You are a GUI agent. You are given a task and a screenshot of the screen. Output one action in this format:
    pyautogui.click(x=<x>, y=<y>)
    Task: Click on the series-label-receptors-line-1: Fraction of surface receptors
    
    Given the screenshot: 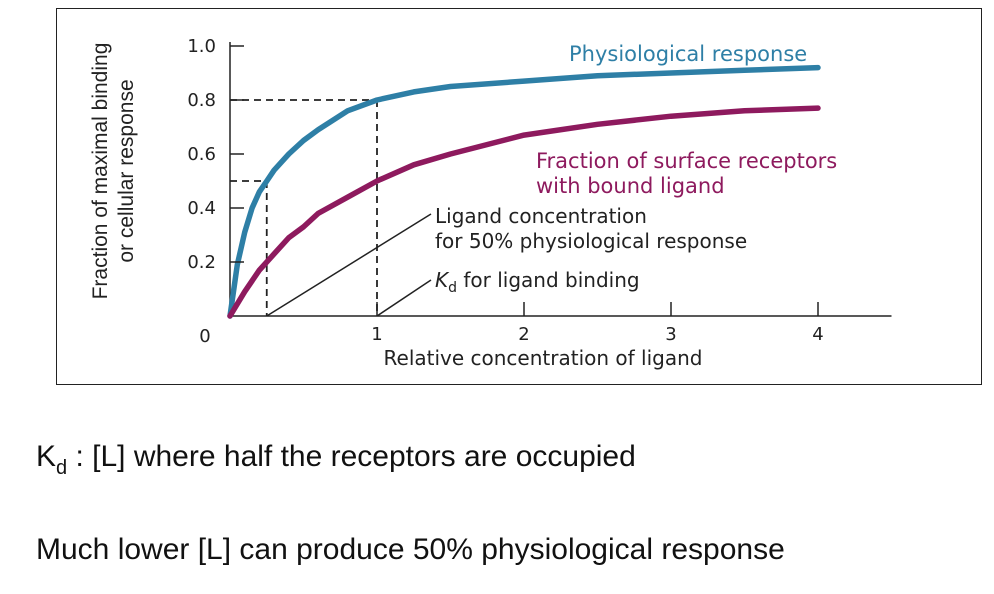 What is the action you would take?
    pyautogui.click(x=686, y=161)
    